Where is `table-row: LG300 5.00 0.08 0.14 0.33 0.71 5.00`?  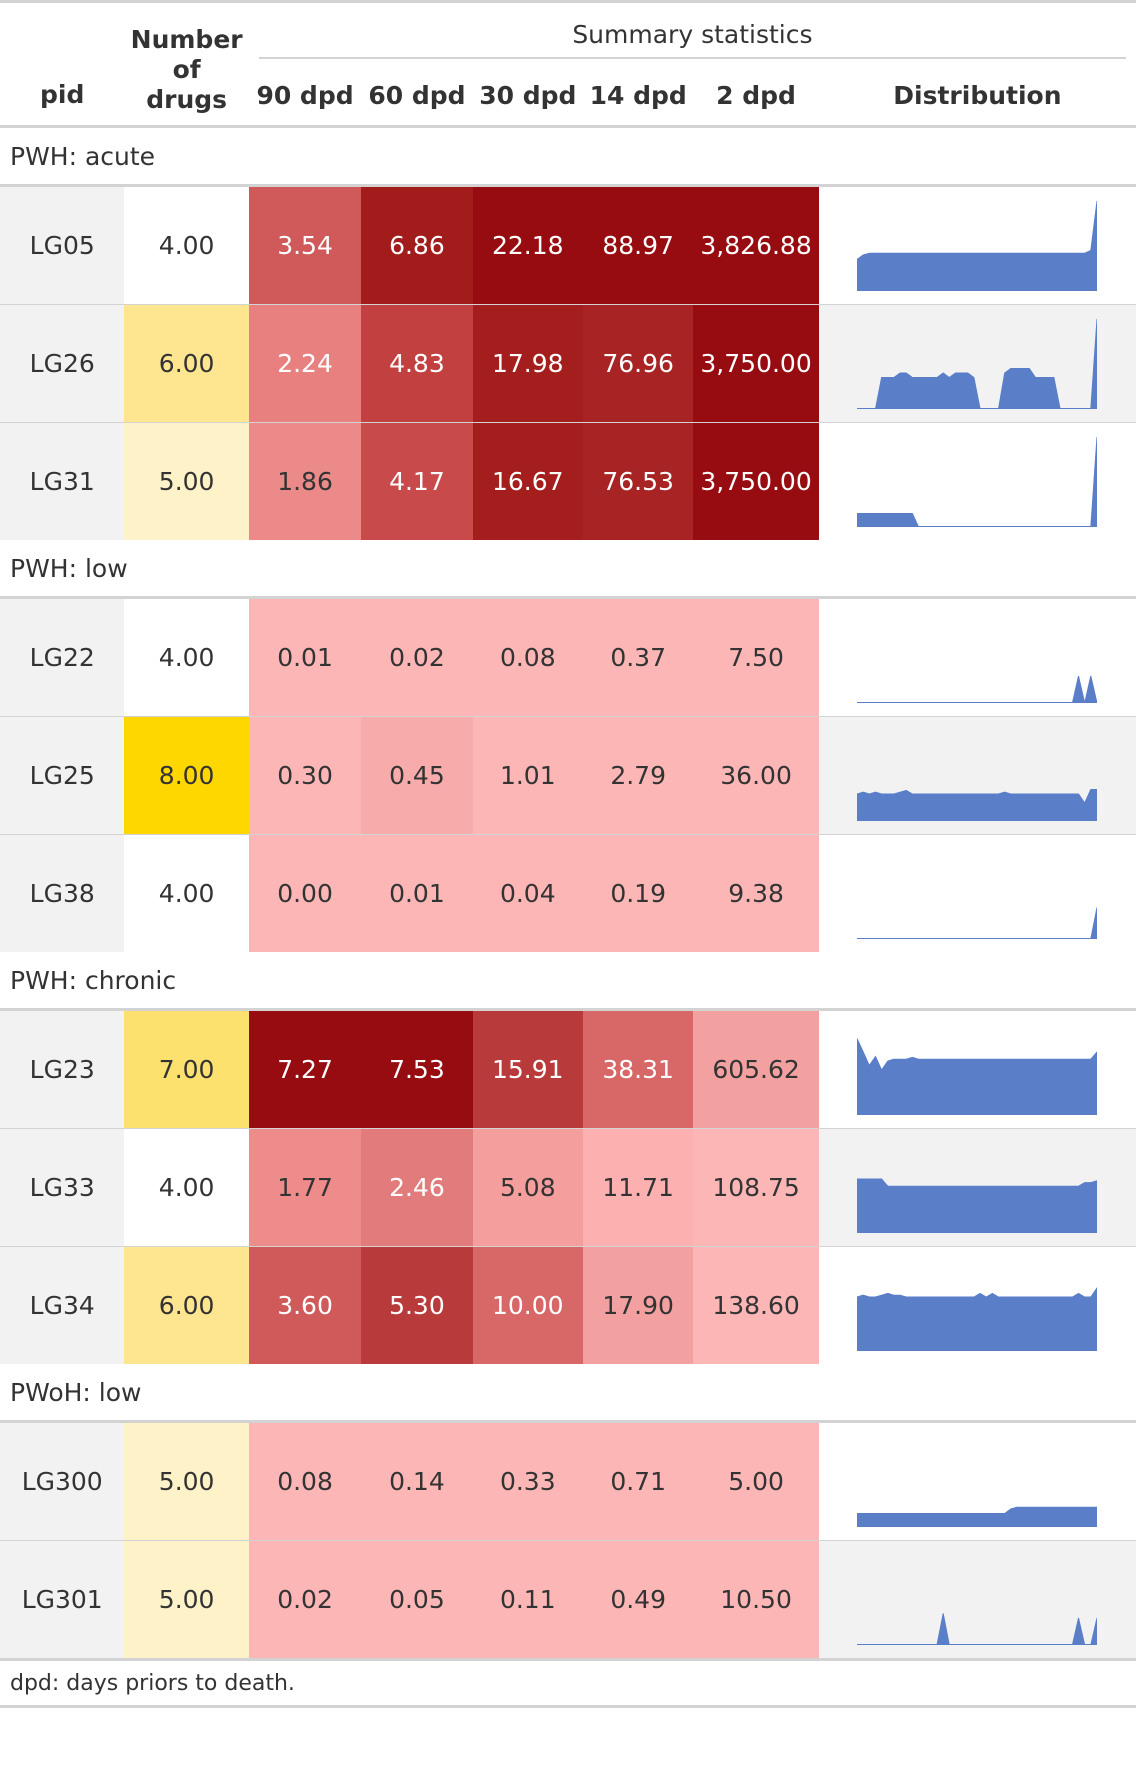
table-row: LG300 5.00 0.08 0.14 0.33 0.71 5.00 is located at coordinates (568, 1481).